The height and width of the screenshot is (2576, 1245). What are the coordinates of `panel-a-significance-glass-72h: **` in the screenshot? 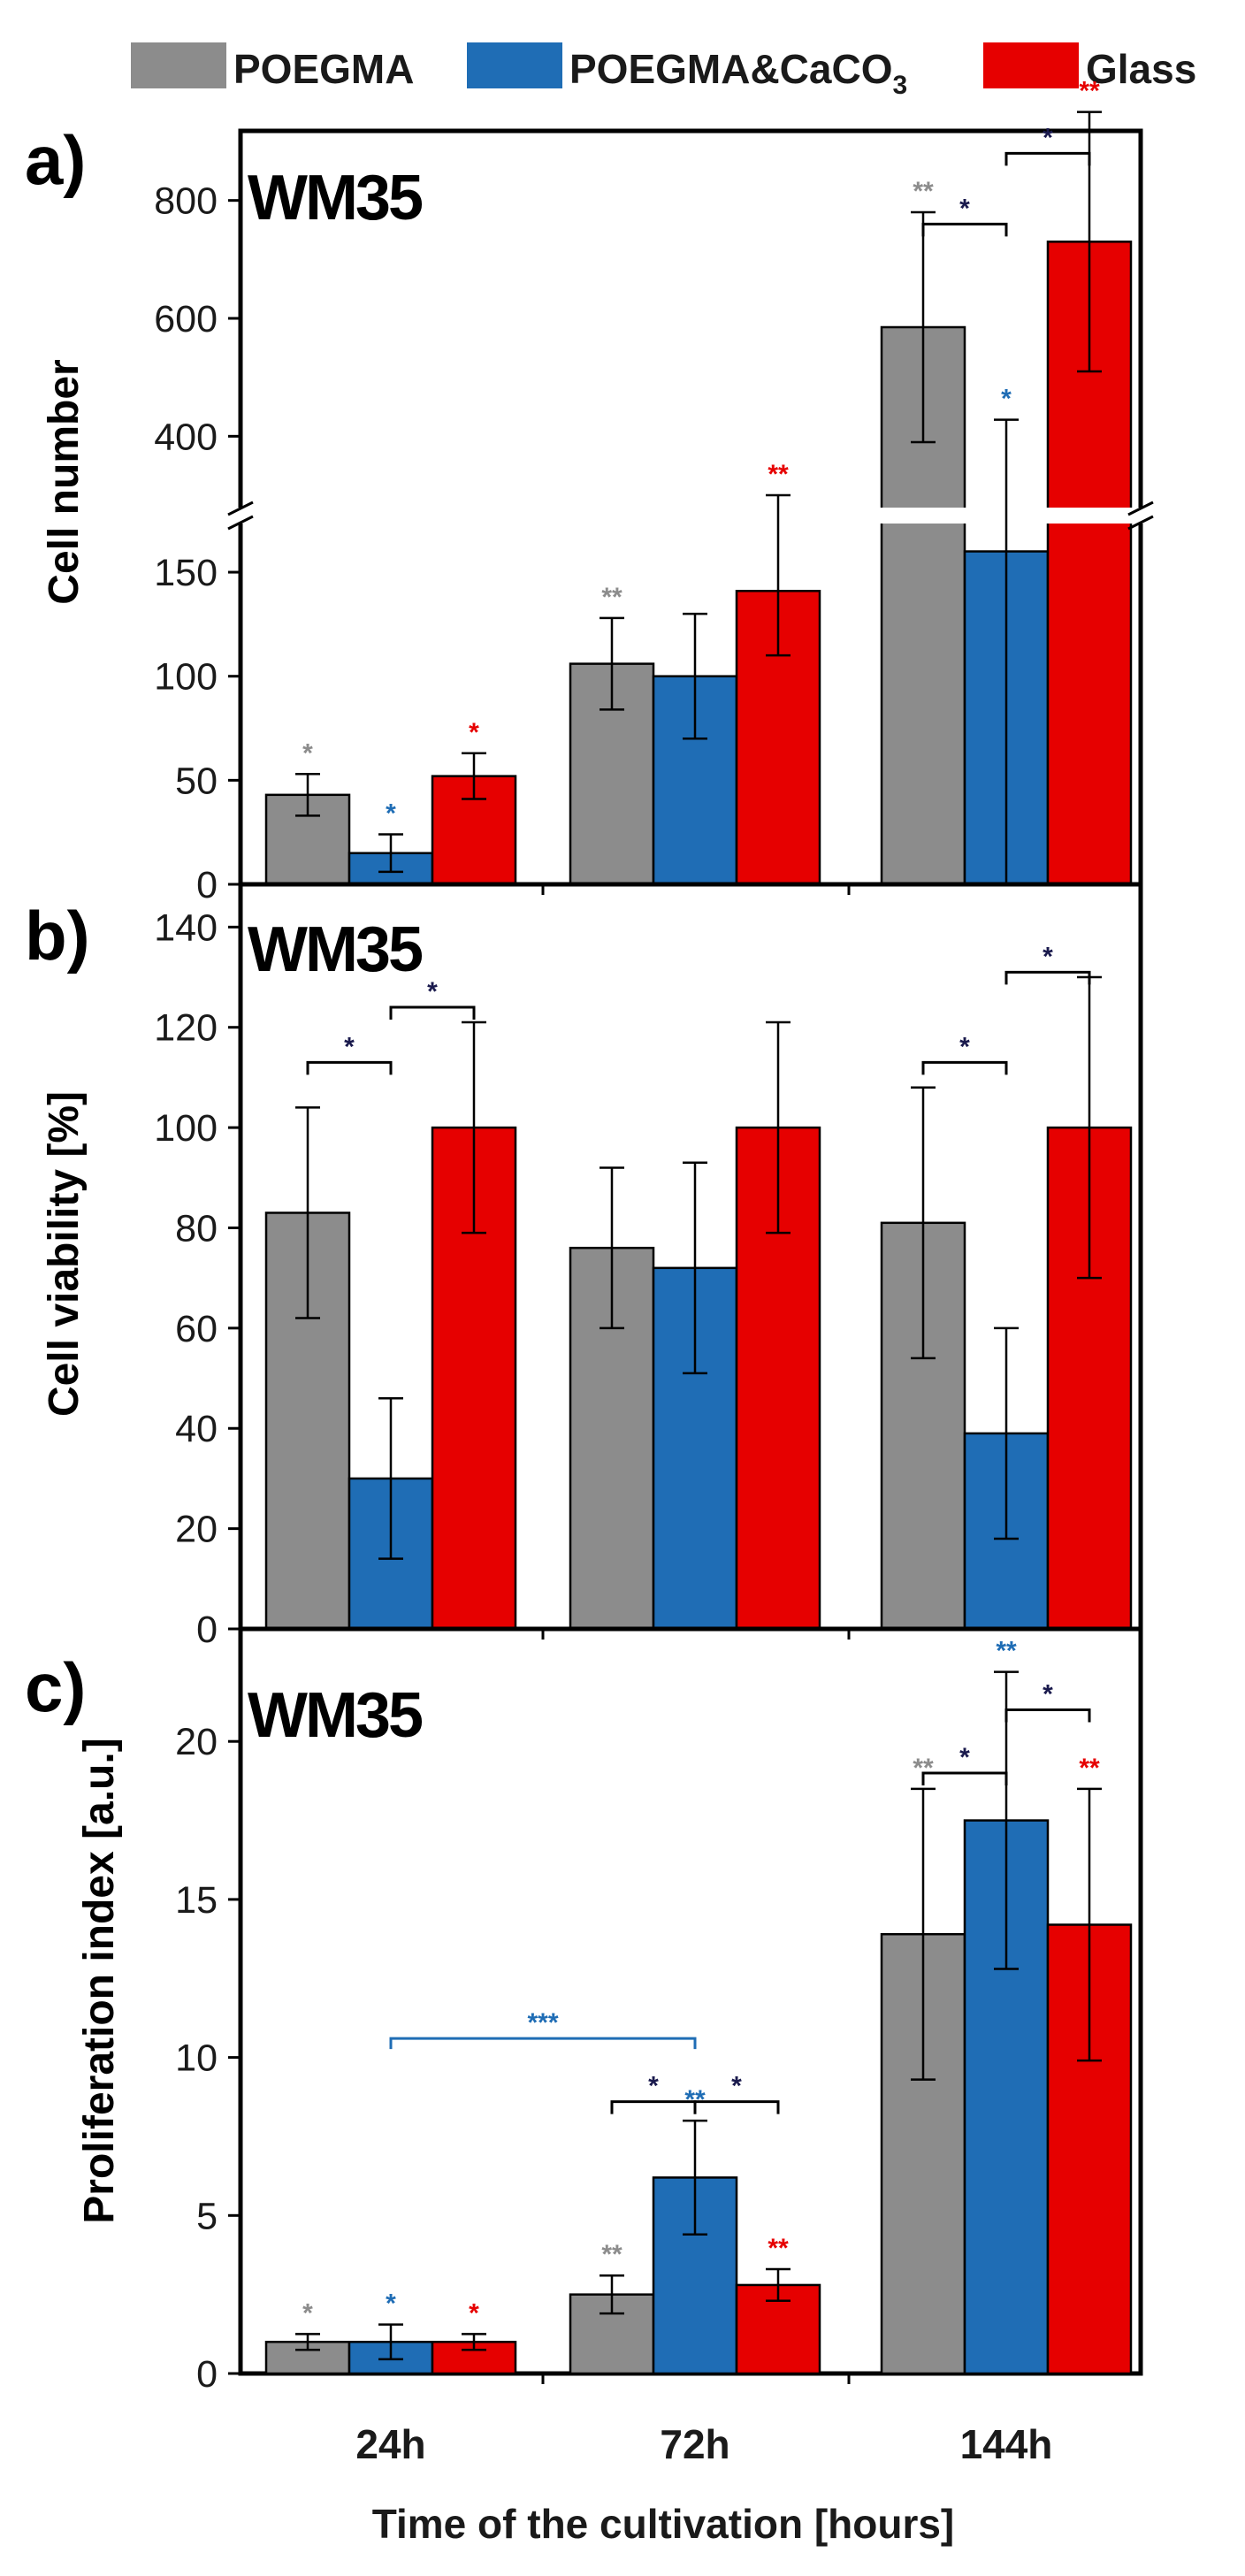 It's located at (778, 474).